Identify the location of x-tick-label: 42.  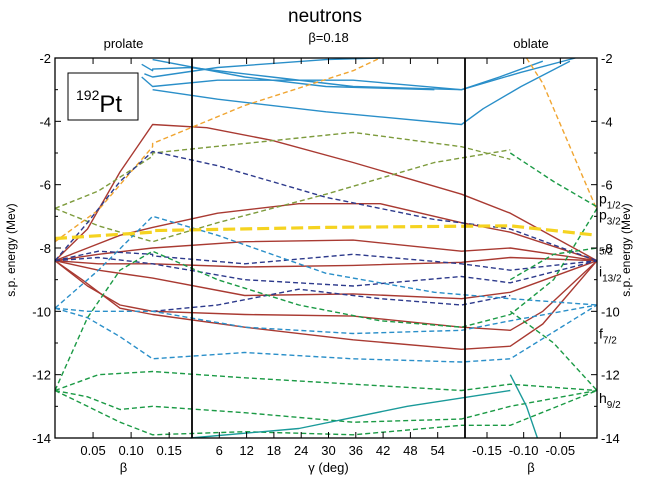
(383, 450).